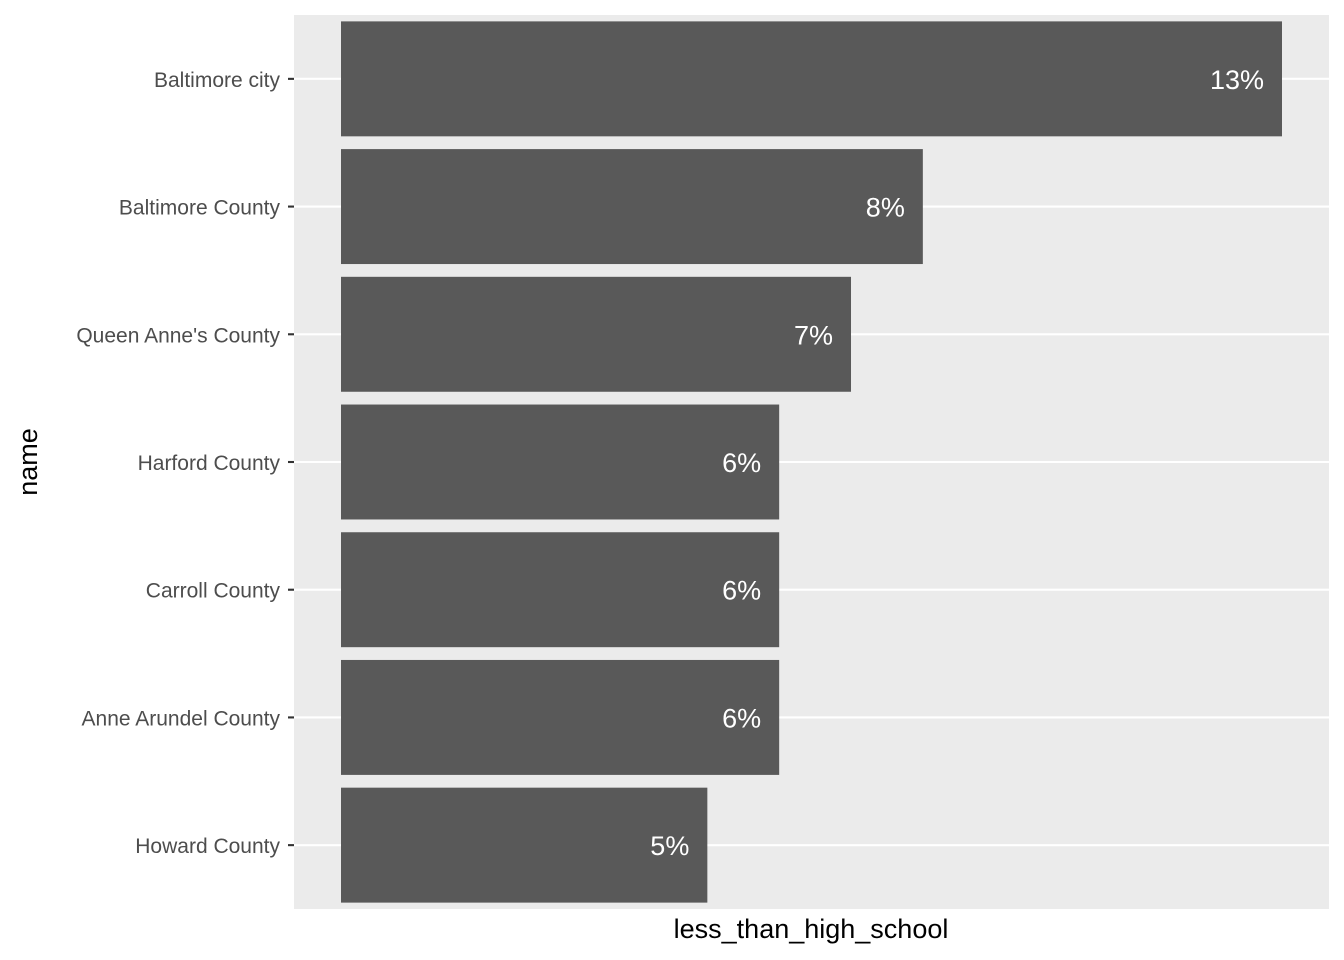 Image resolution: width=1344 pixels, height=960 pixels. What do you see at coordinates (209, 463) in the screenshot?
I see `y-tick-label: Harford County` at bounding box center [209, 463].